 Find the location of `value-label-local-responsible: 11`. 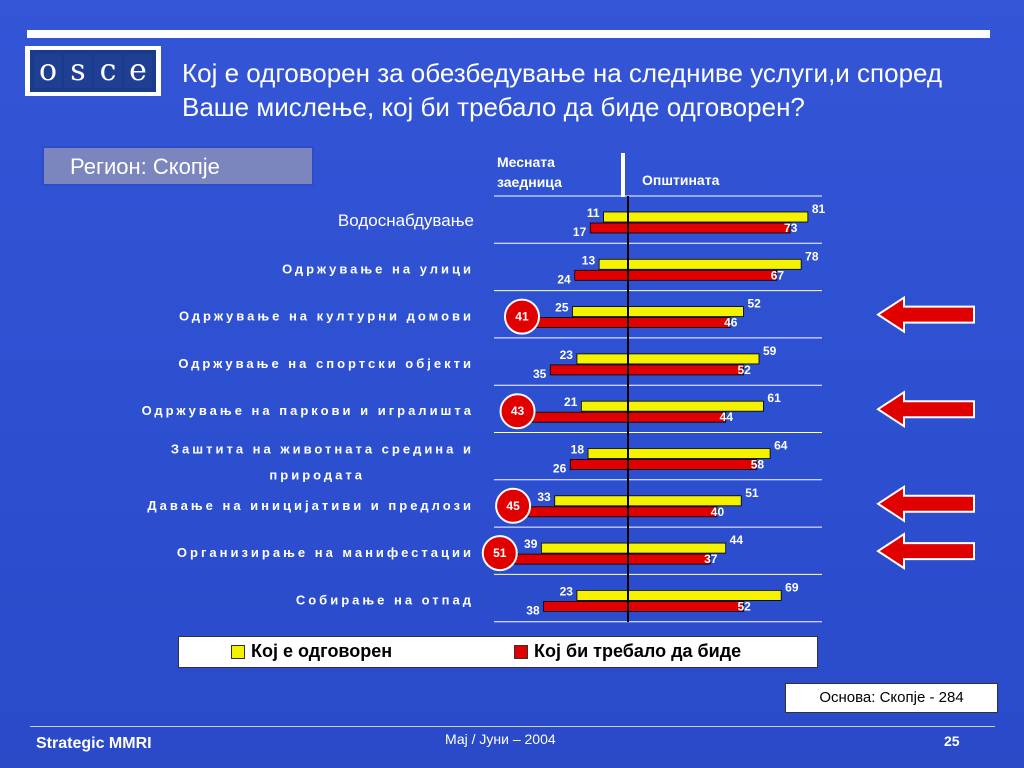

value-label-local-responsible: 11 is located at coordinates (593, 213).